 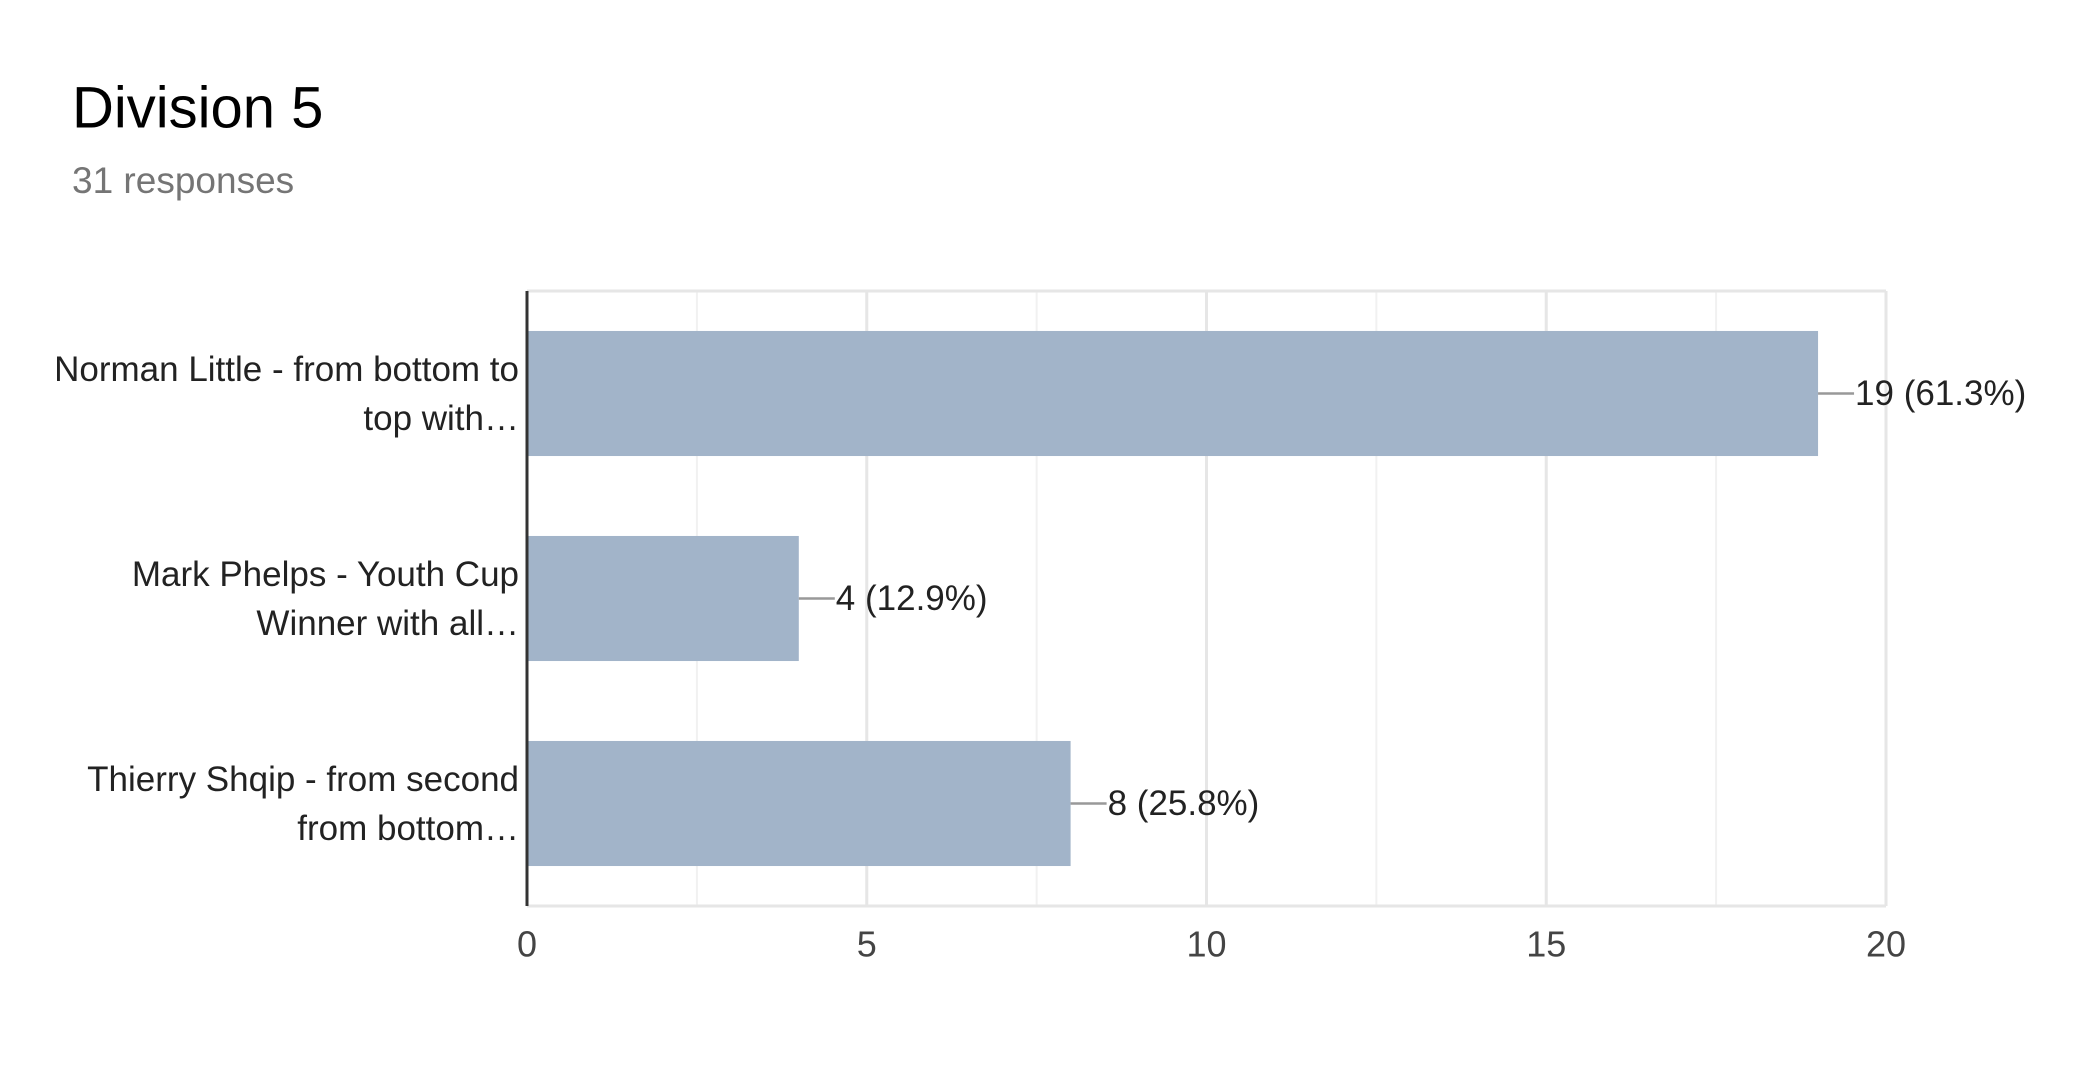 I want to click on chart-title: Division 5, so click(x=197, y=107).